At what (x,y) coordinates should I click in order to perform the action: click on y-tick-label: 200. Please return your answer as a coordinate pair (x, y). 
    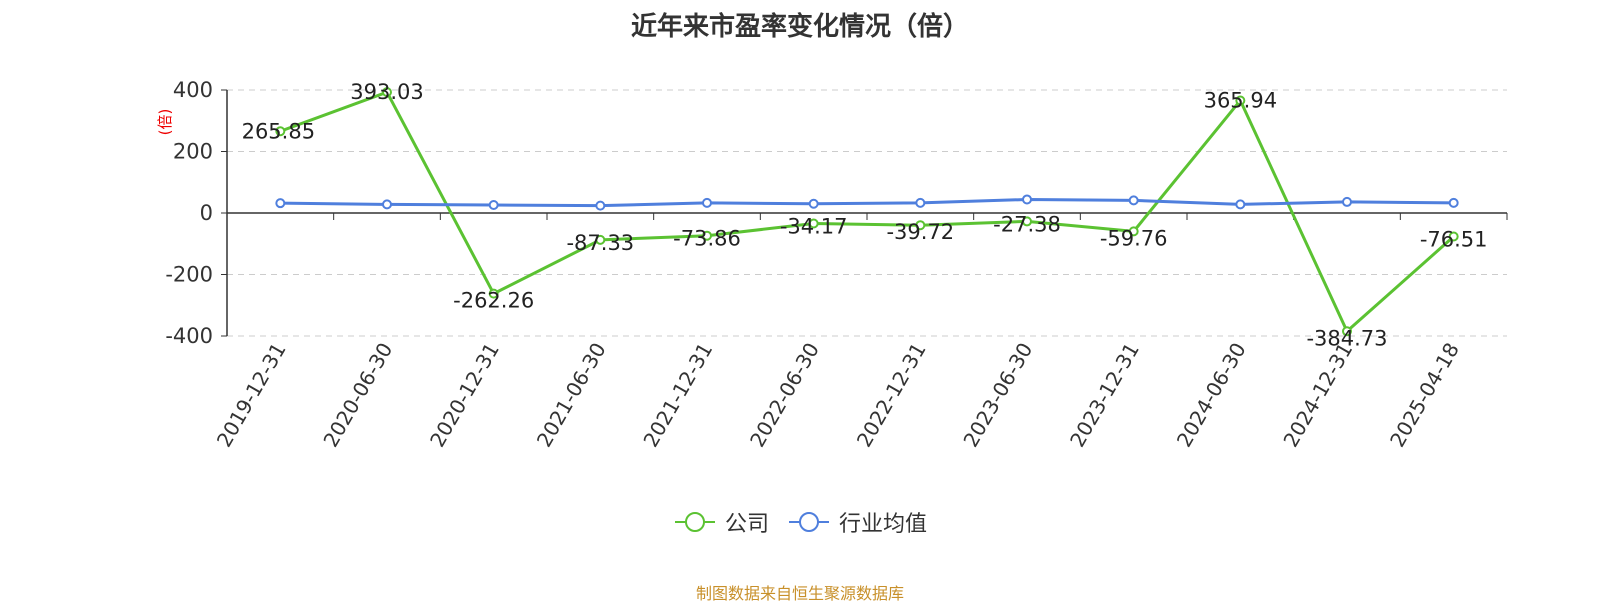
    Looking at the image, I should click on (193, 152).